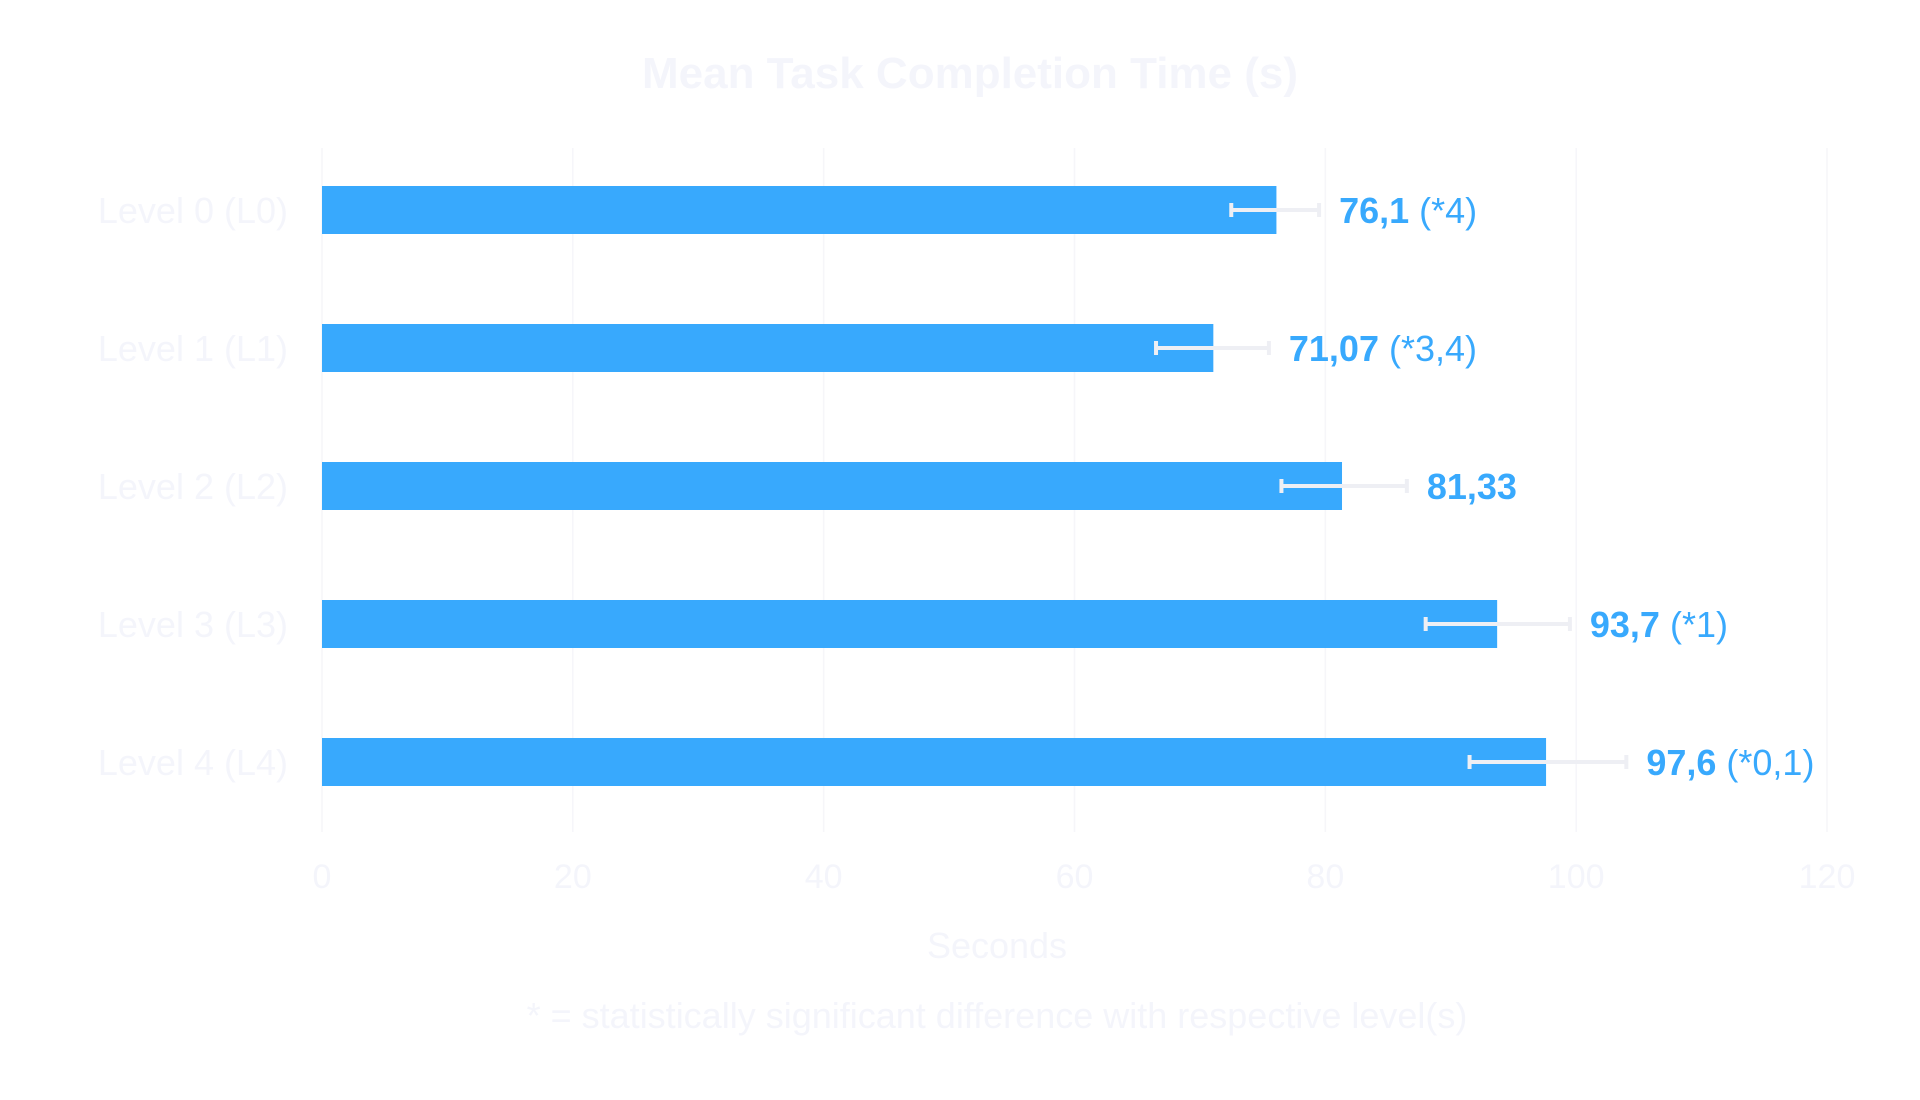 The height and width of the screenshot is (1100, 1920). Describe the element at coordinates (1448, 210) in the screenshot. I see `significance-marker: (*4)` at that location.